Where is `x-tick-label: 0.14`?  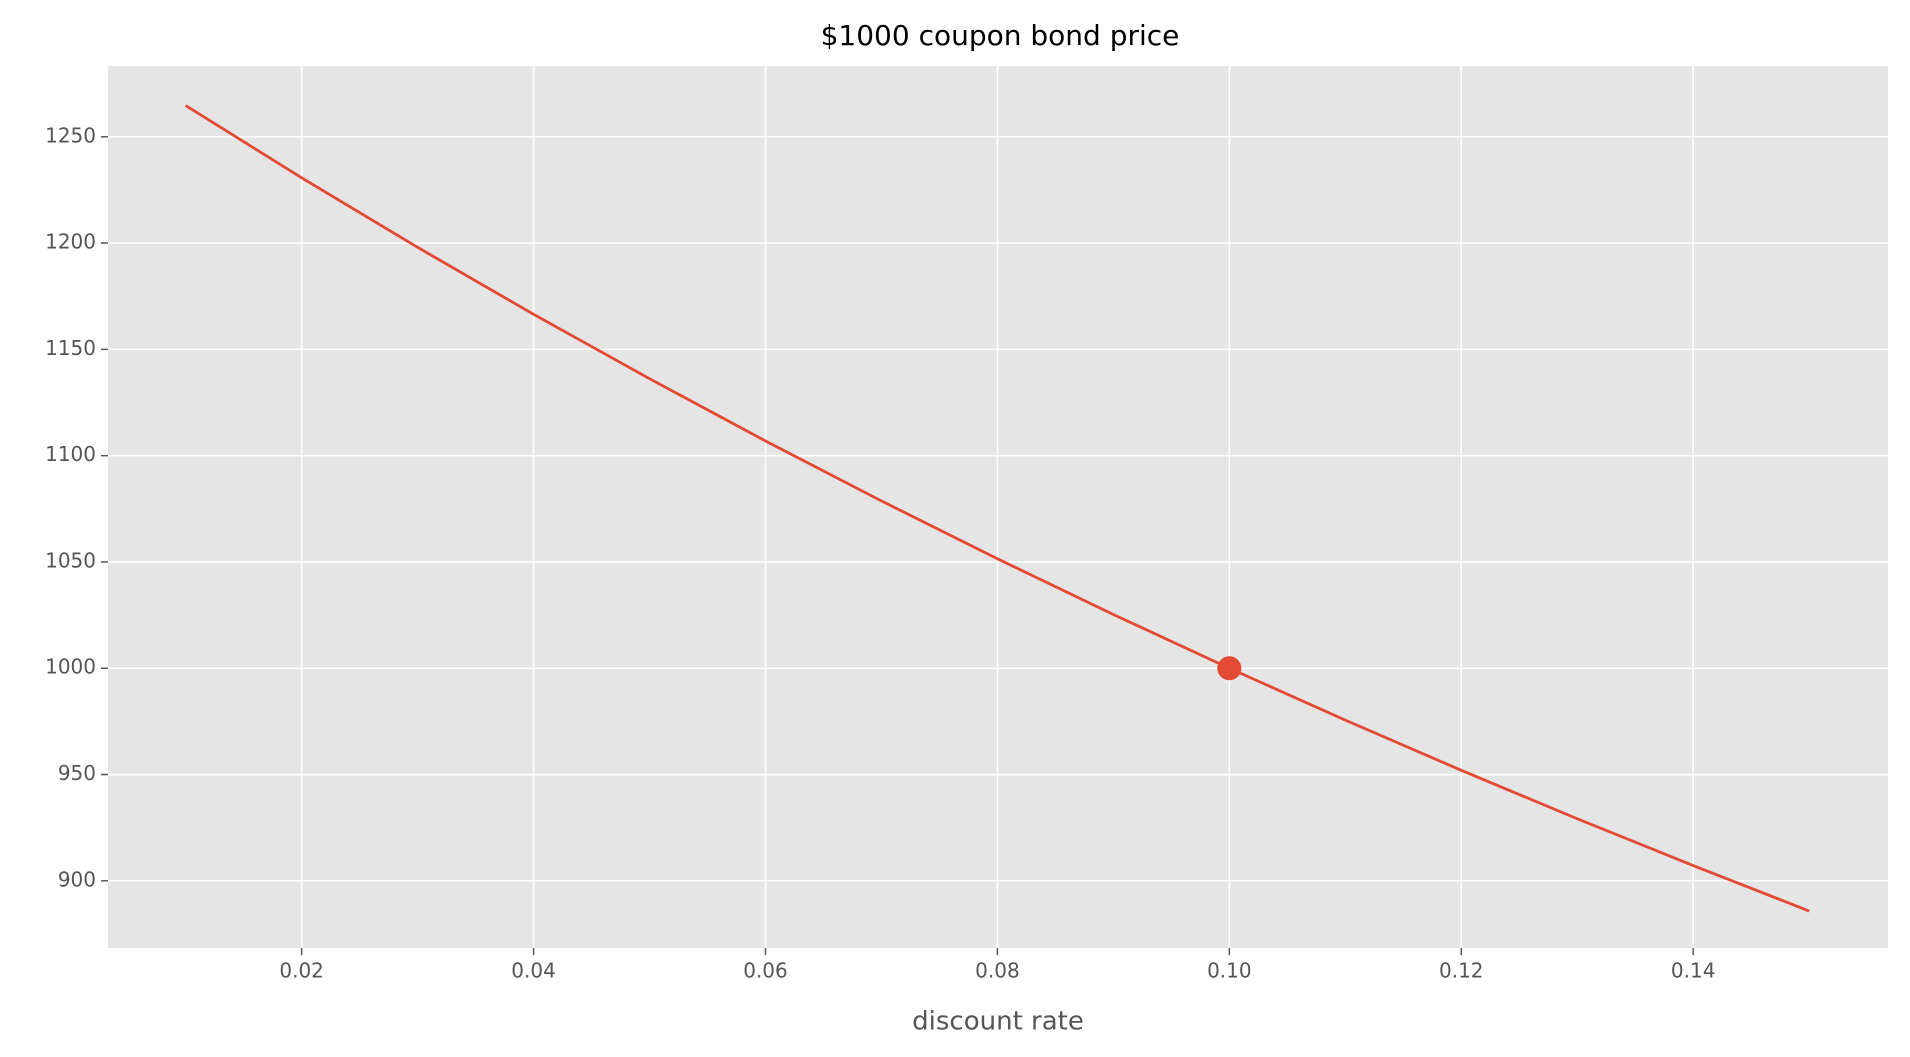
x-tick-label: 0.14 is located at coordinates (1693, 971).